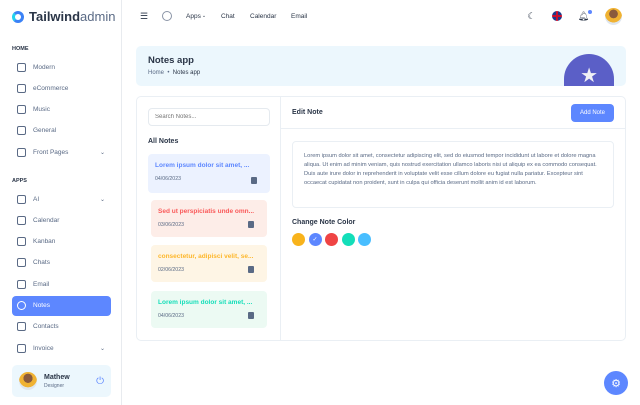 The height and width of the screenshot is (405, 640). I want to click on sidebar-item-front-pages: Front Pages ⌄, so click(61, 152).